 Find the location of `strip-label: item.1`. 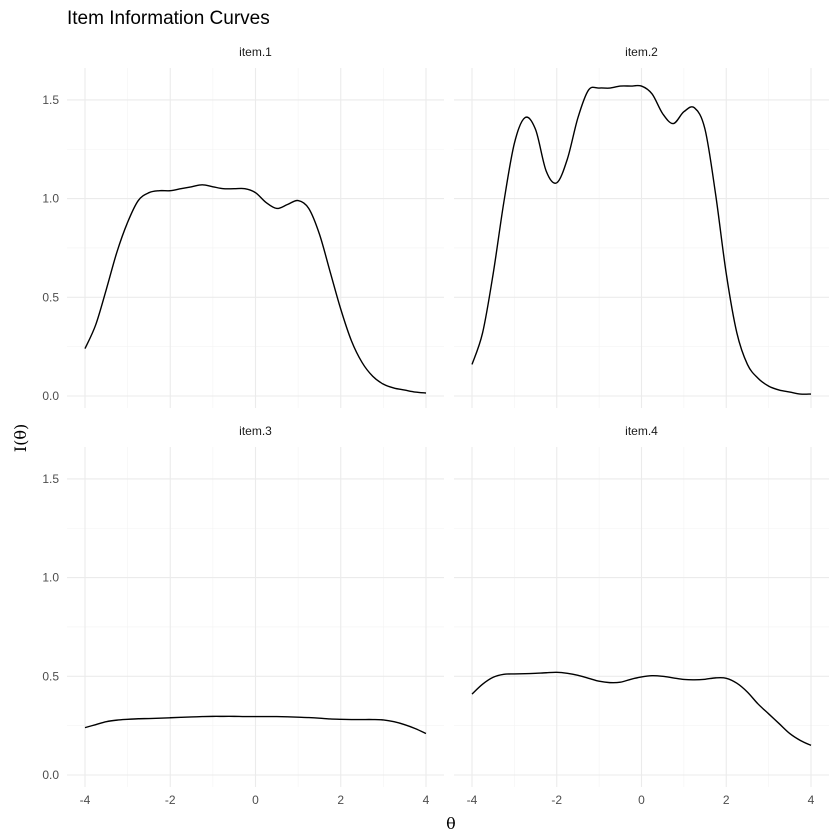

strip-label: item.1 is located at coordinates (255, 52).